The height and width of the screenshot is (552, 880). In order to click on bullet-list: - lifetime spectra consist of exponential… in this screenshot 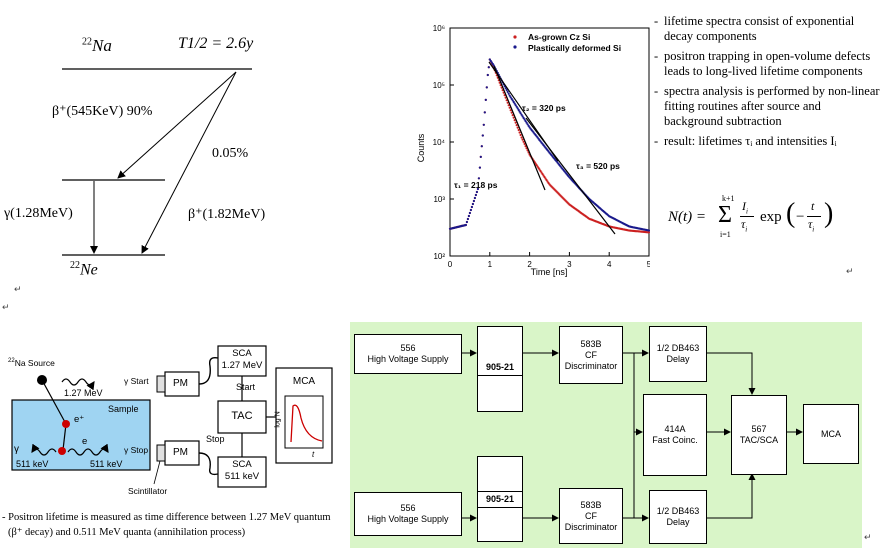, I will do `click(767, 81)`.